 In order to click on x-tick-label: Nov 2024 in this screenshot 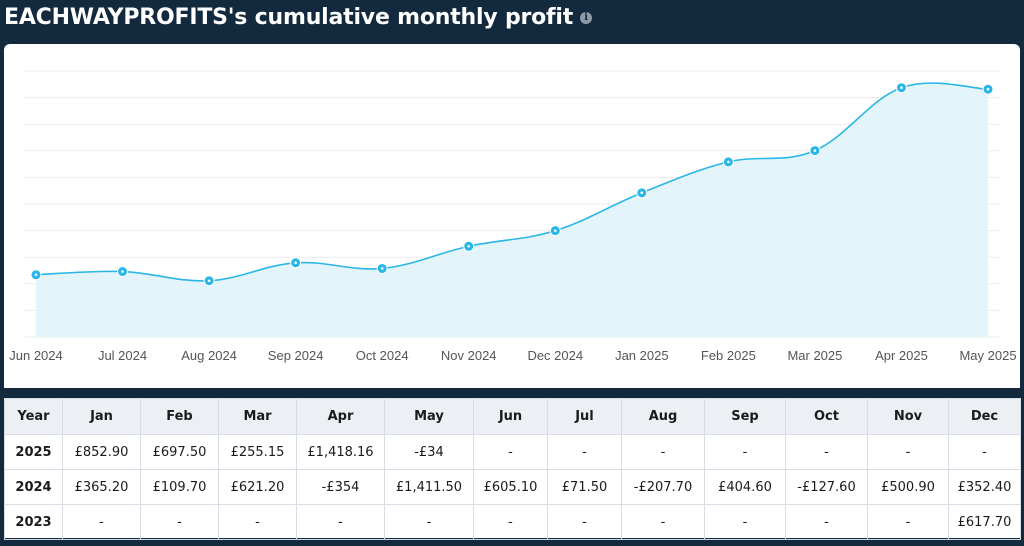, I will do `click(469, 355)`.